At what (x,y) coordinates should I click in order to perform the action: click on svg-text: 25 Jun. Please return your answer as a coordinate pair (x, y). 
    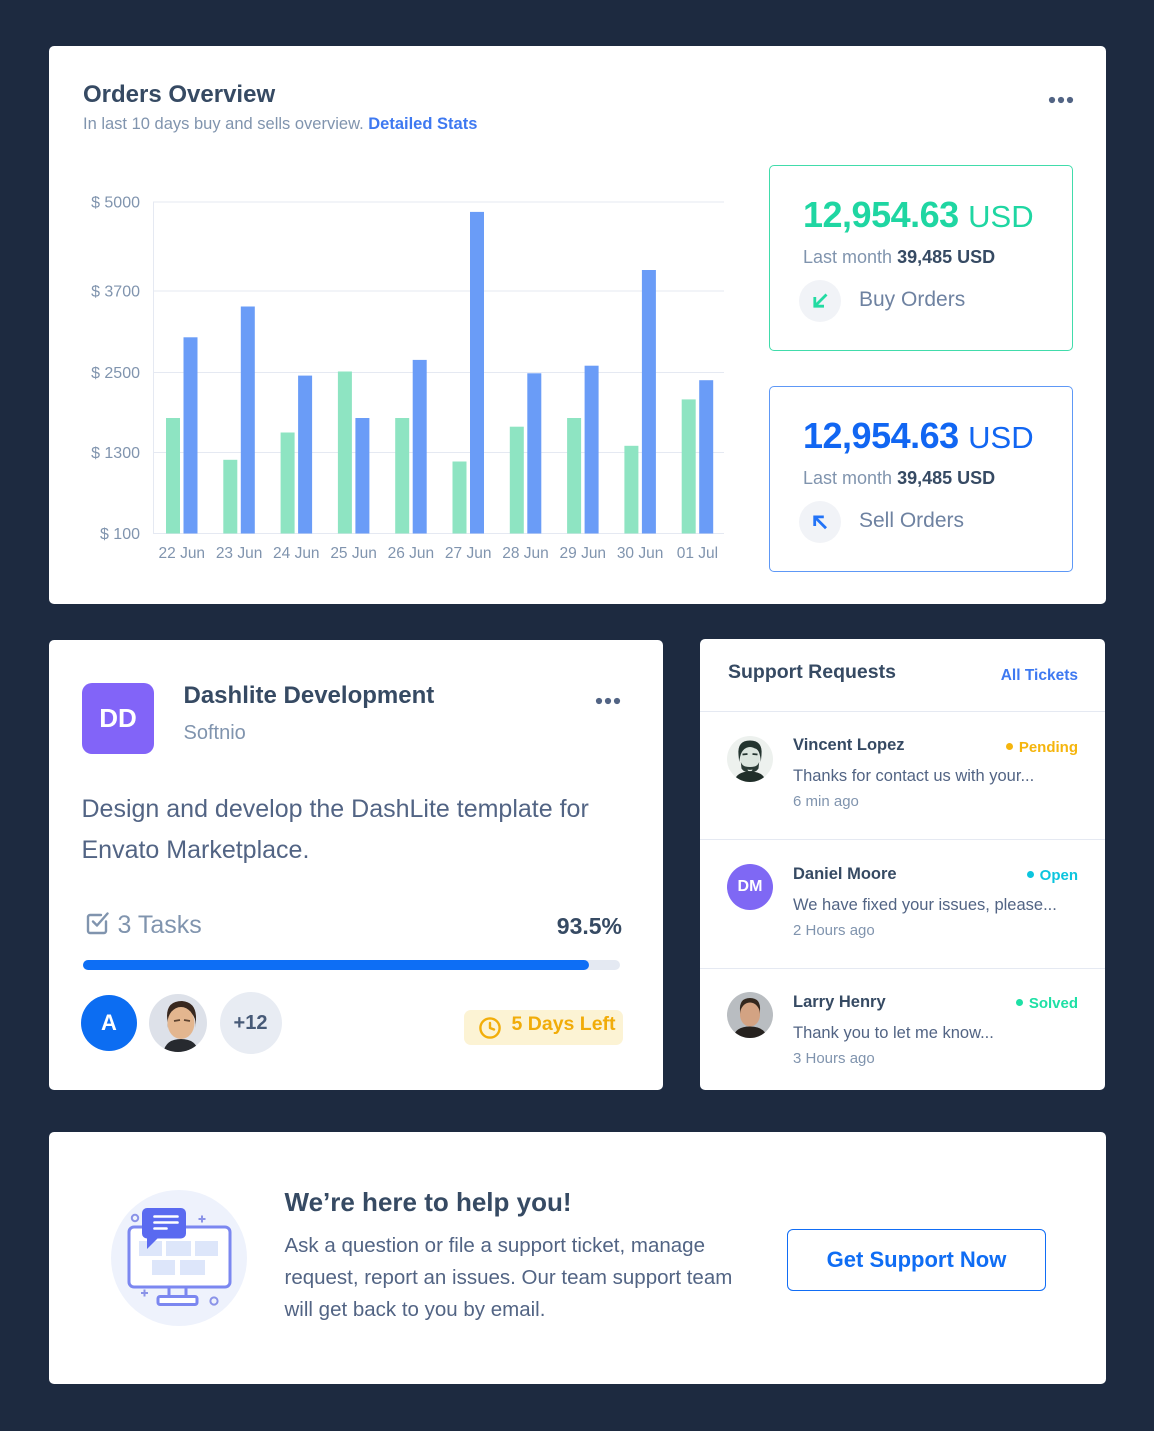
    Looking at the image, I should click on (353, 553).